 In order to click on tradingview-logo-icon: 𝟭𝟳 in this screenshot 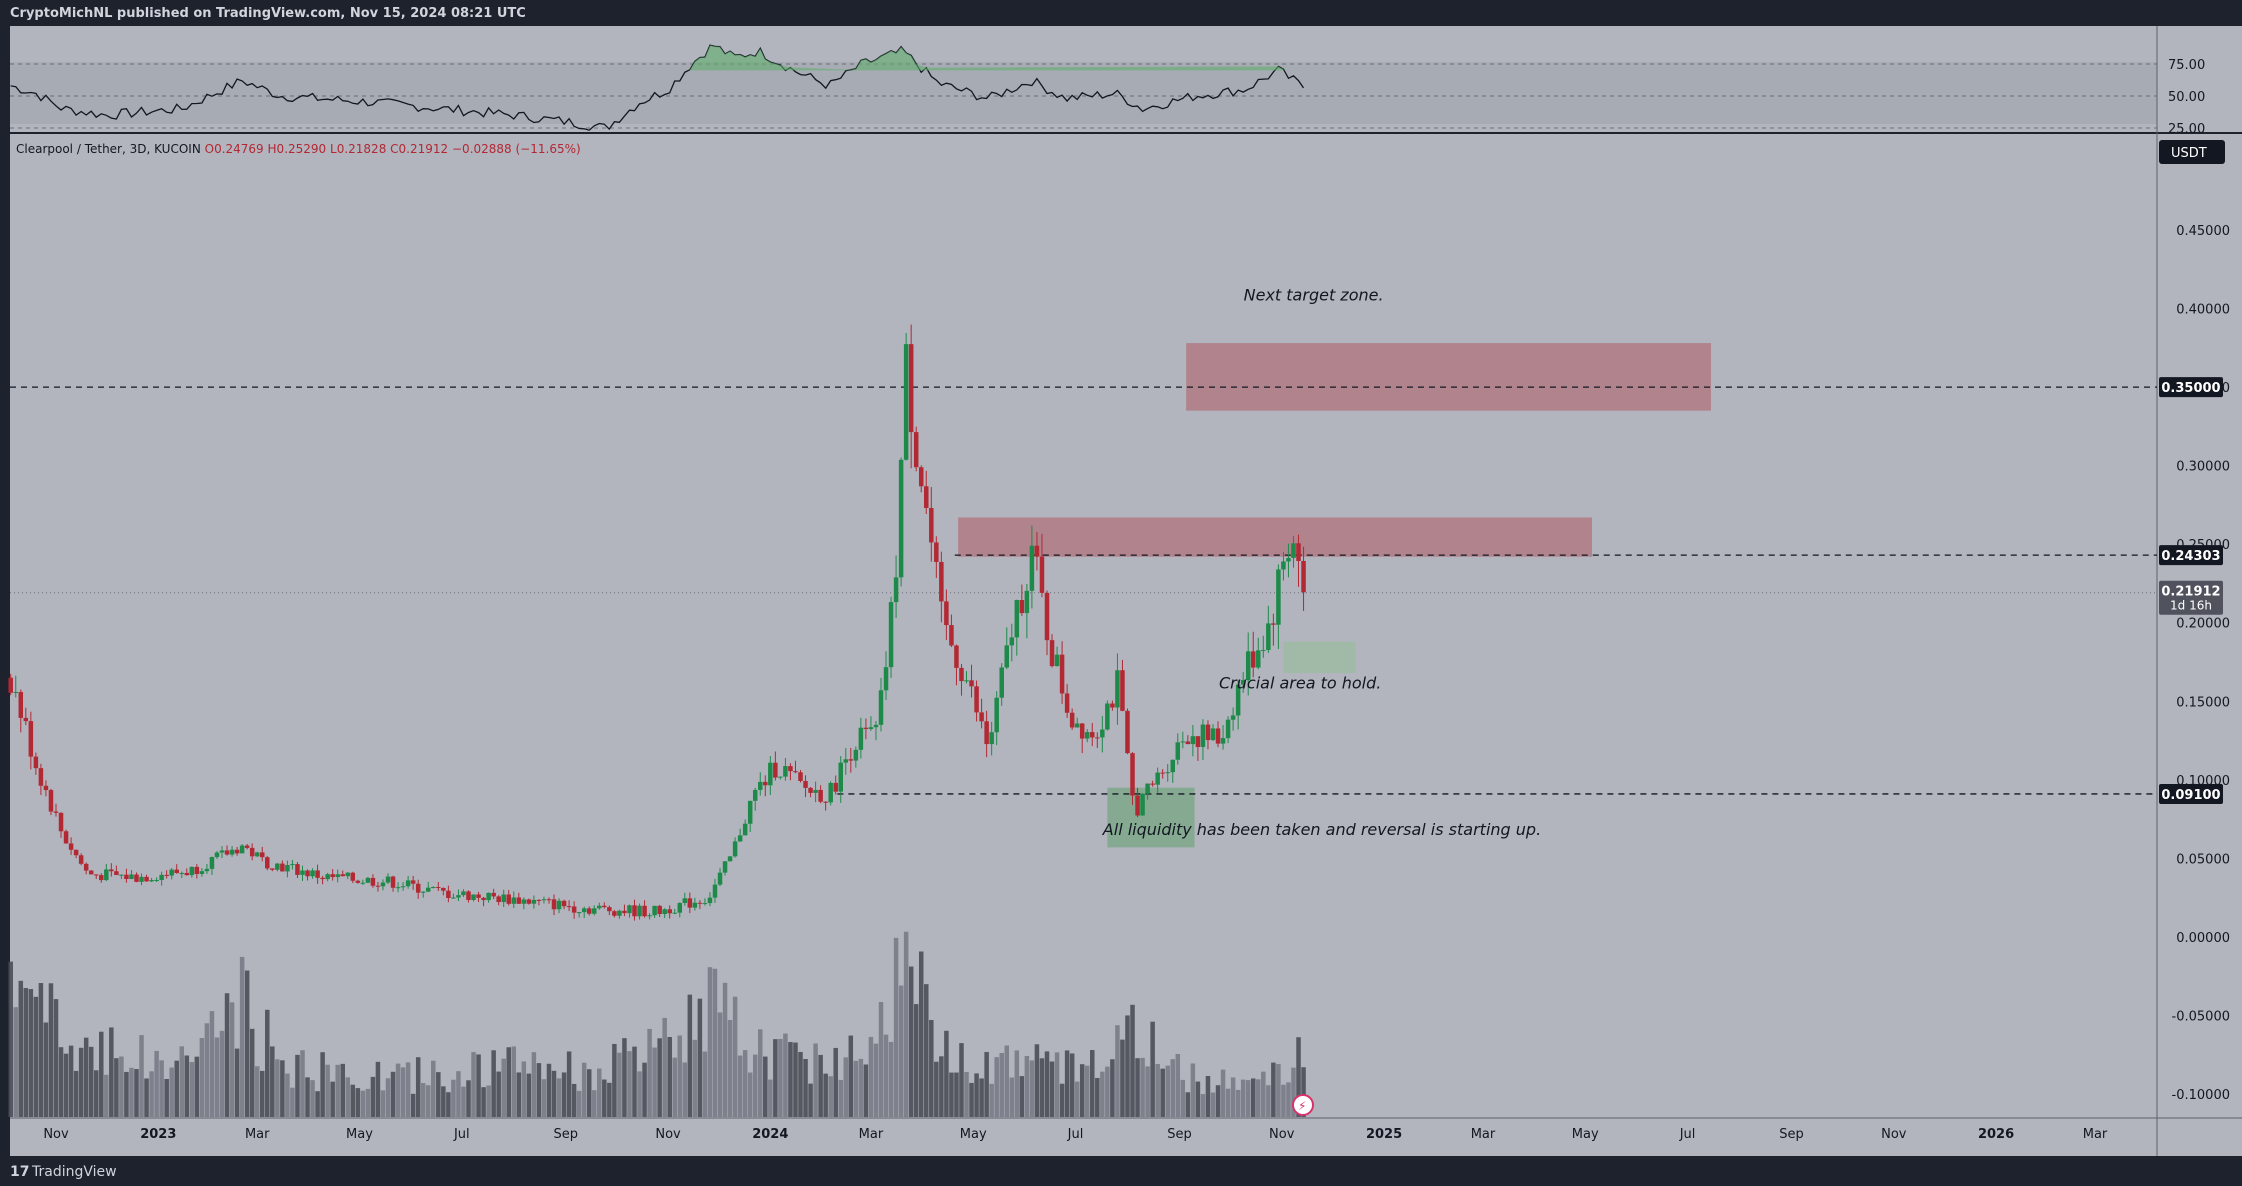, I will do `click(20, 1172)`.